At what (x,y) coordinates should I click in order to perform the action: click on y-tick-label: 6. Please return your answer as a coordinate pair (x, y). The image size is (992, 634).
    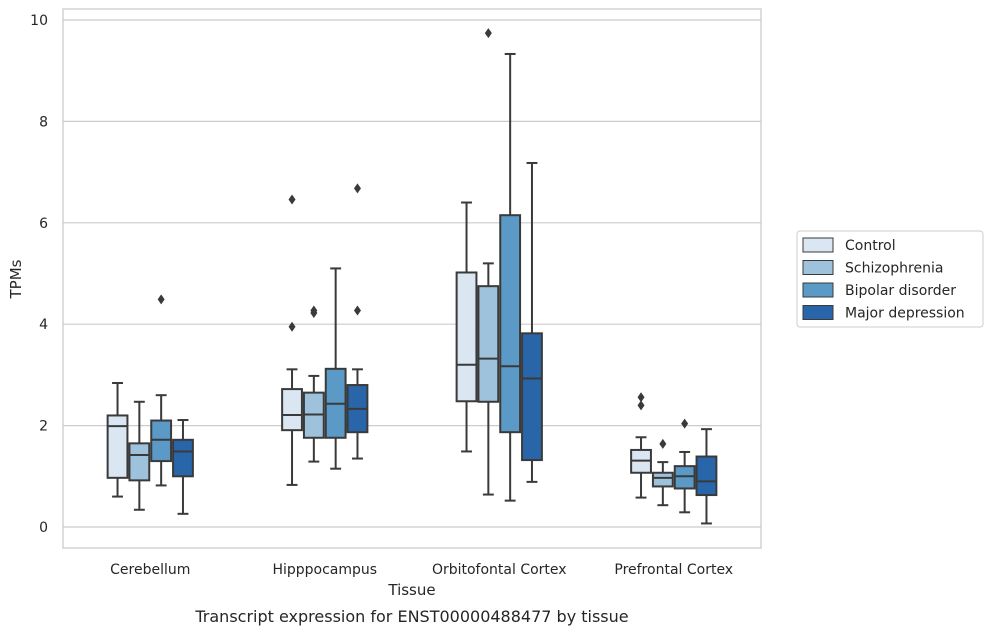
    Looking at the image, I should click on (43, 224).